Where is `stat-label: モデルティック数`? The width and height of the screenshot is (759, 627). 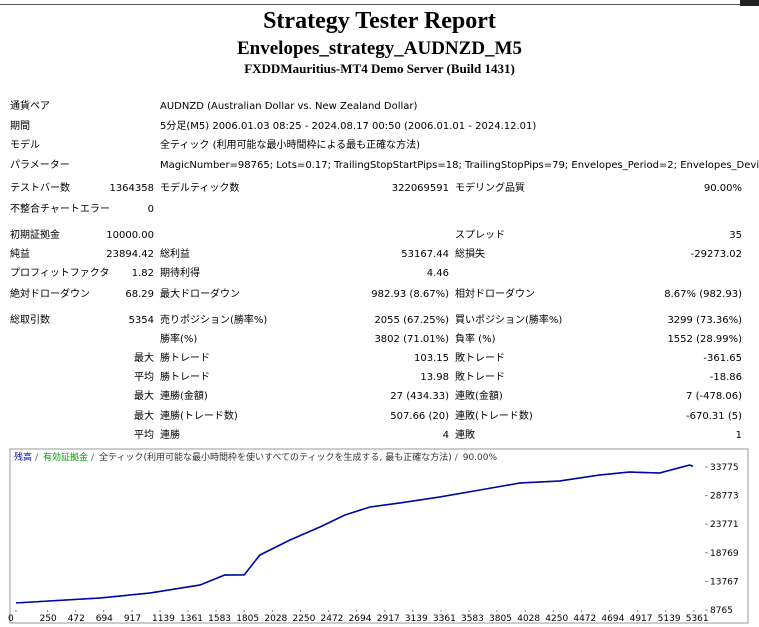
stat-label: モデルティック数 is located at coordinates (200, 188).